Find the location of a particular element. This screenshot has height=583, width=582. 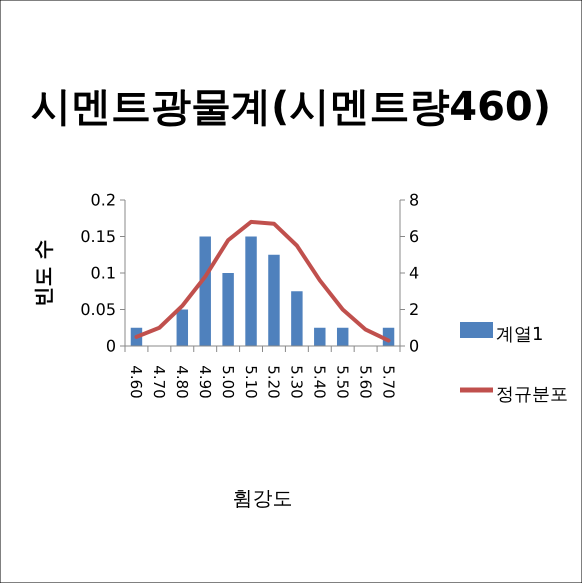

legend-label: 계열1 is located at coordinates (520, 334).